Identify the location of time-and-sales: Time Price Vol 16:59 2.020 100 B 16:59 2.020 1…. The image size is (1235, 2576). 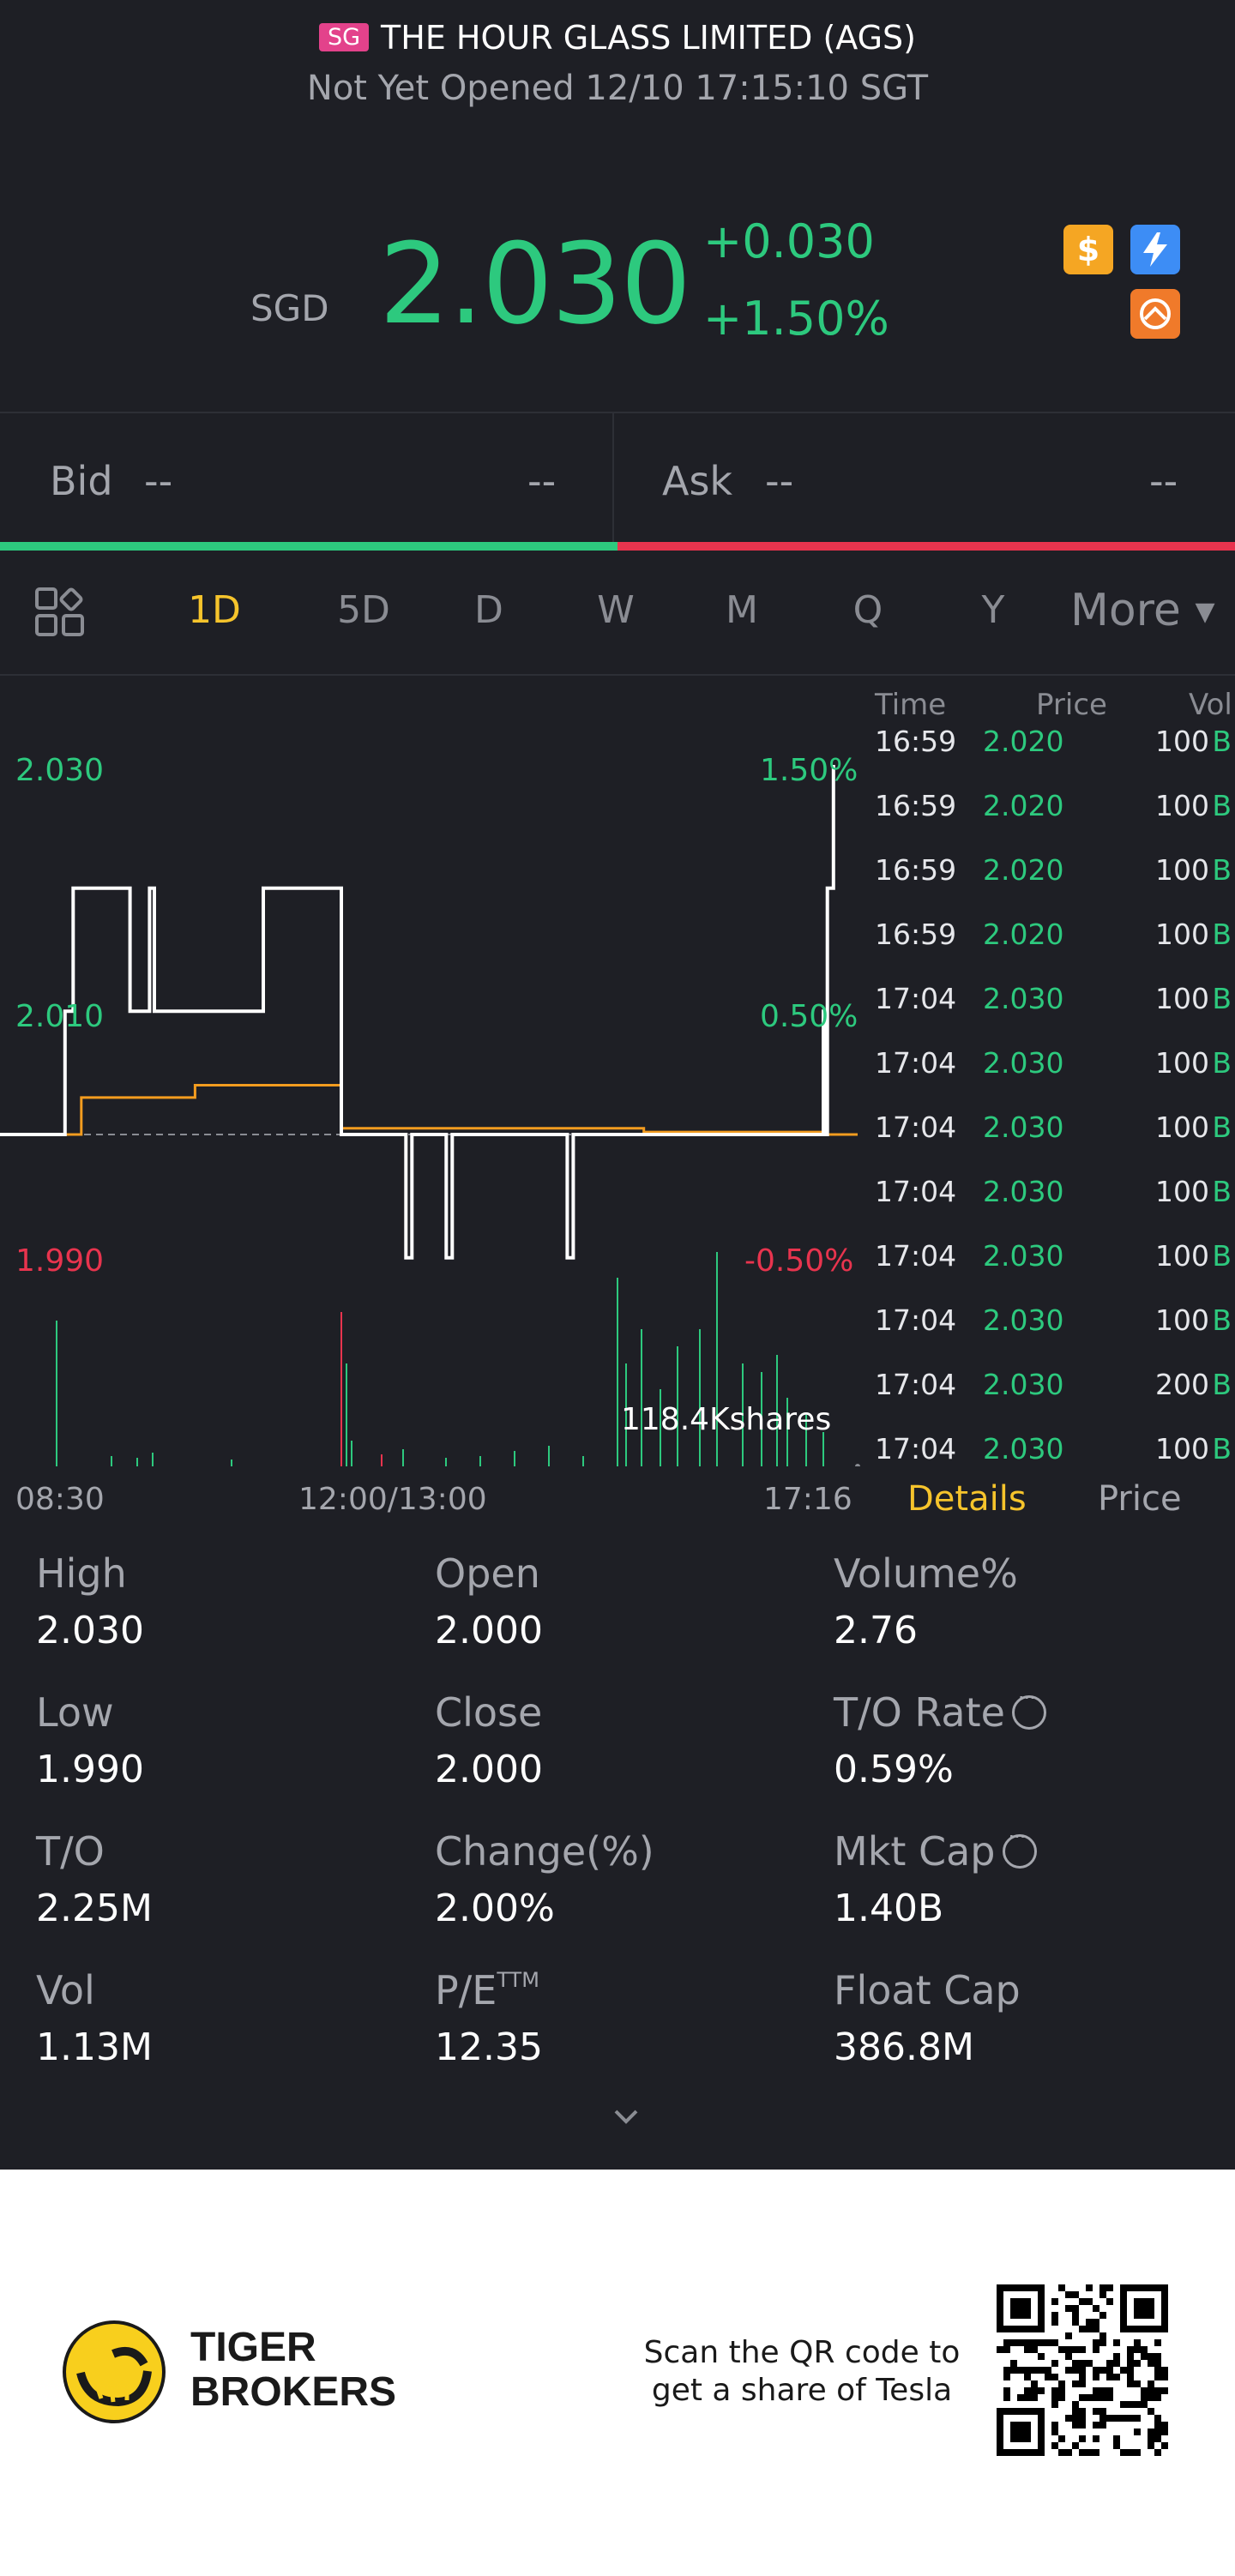
(1050, 1098).